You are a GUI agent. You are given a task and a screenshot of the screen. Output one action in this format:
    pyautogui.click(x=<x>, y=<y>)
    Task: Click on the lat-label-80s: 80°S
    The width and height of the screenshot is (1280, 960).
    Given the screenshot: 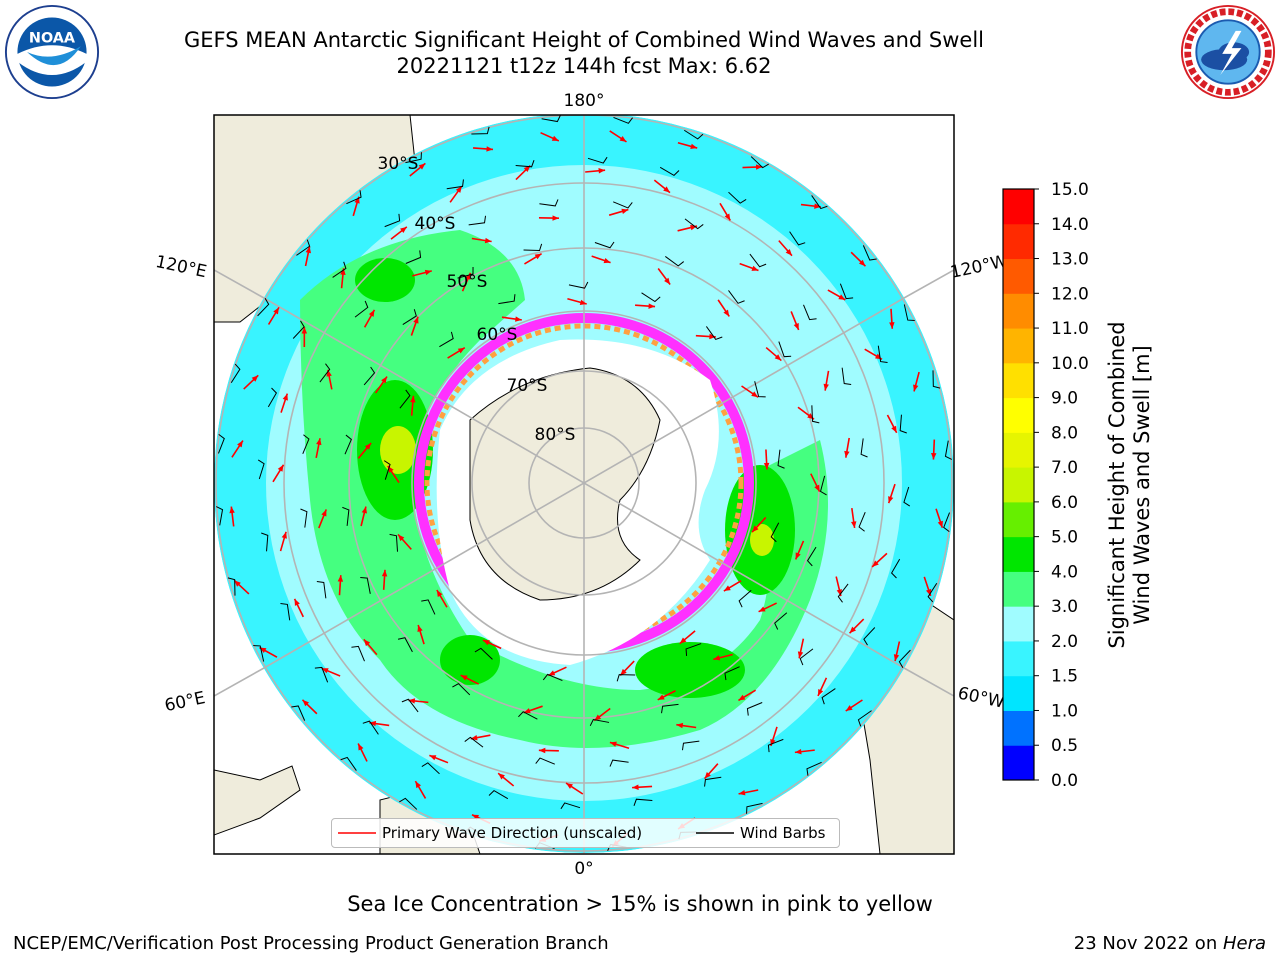 What is the action you would take?
    pyautogui.click(x=555, y=435)
    